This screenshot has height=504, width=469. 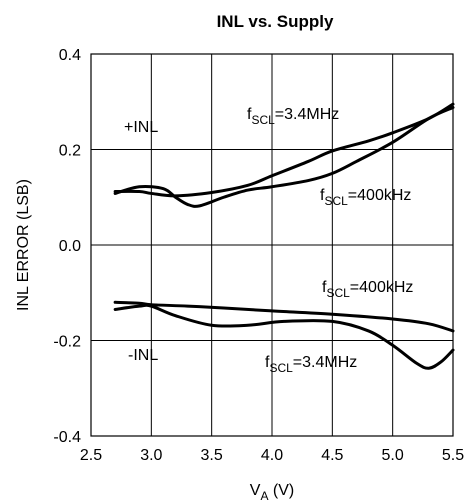 What do you see at coordinates (311, 364) in the screenshot?
I see `minus-34mhz-label: fSCL=3.4MHz` at bounding box center [311, 364].